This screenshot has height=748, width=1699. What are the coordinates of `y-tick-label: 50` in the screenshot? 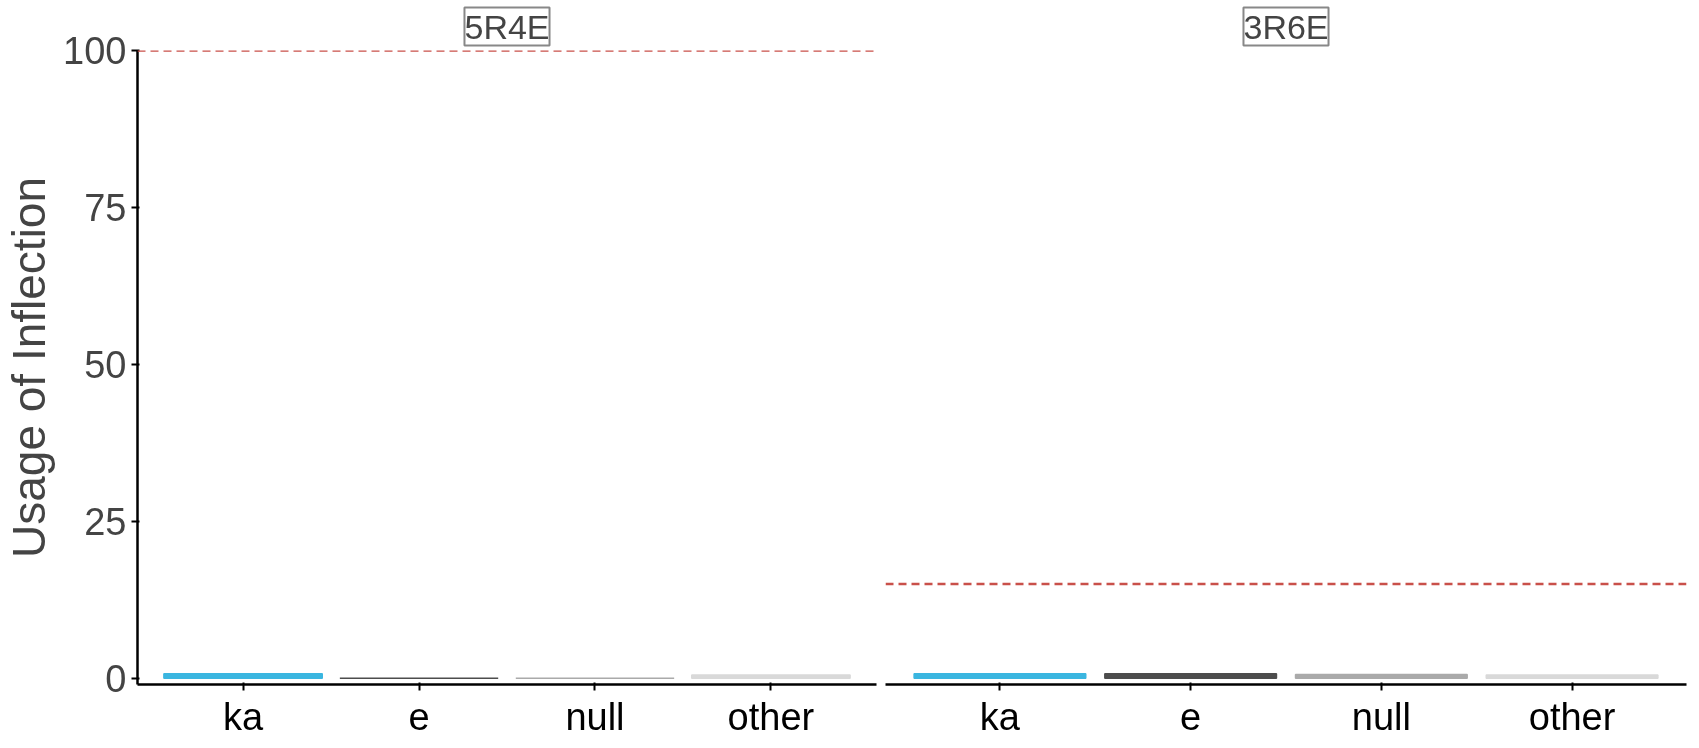 It's located at (105, 364).